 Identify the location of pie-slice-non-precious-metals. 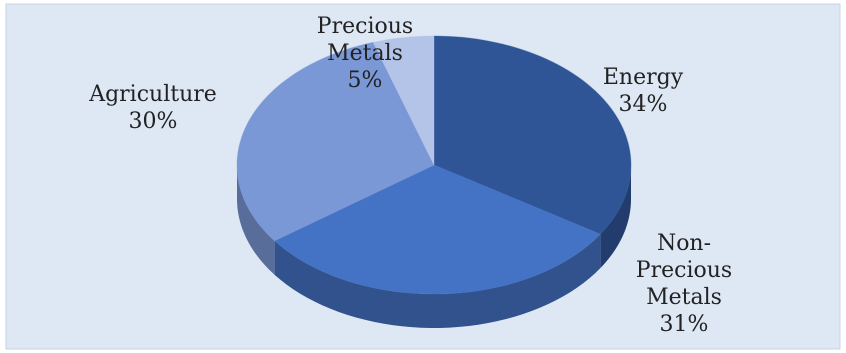
(437, 229).